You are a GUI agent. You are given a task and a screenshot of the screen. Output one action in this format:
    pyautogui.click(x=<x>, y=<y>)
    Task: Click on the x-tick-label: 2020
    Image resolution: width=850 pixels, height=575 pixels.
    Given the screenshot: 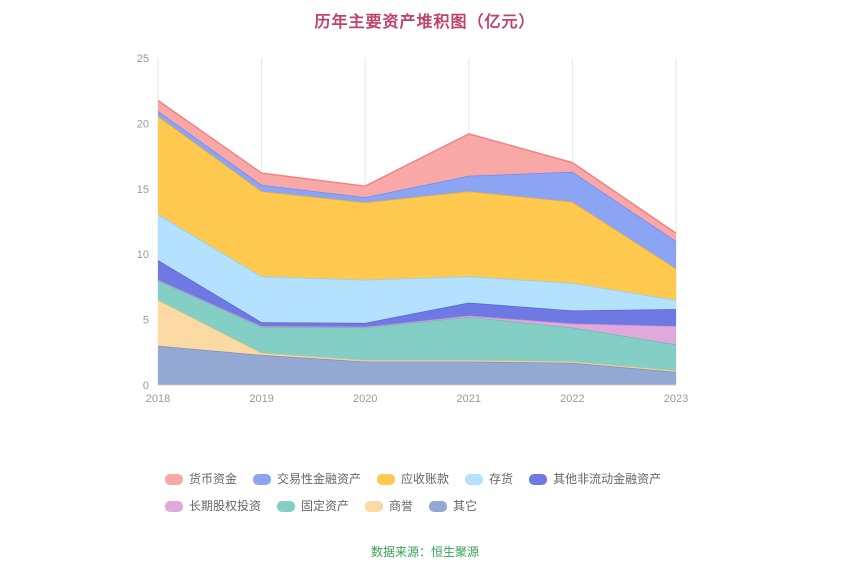 What is the action you would take?
    pyautogui.click(x=365, y=399)
    